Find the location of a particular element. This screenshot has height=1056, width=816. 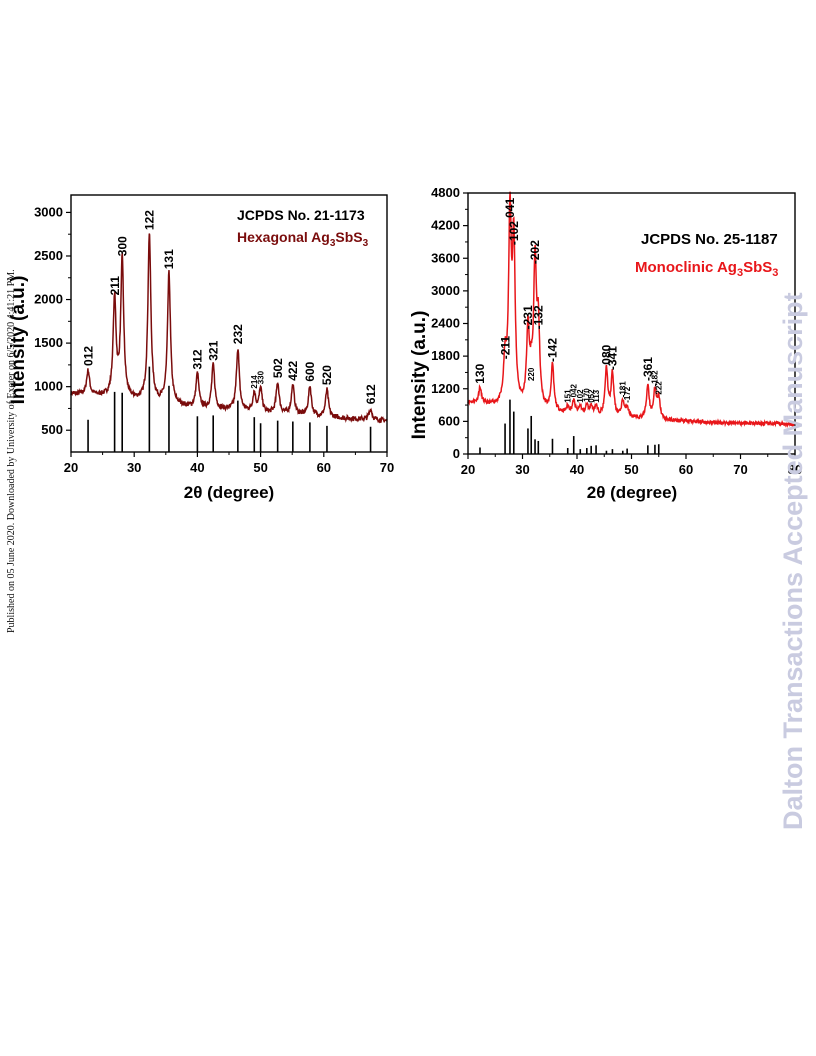

right-peak-label: -361 is located at coordinates (648, 369).